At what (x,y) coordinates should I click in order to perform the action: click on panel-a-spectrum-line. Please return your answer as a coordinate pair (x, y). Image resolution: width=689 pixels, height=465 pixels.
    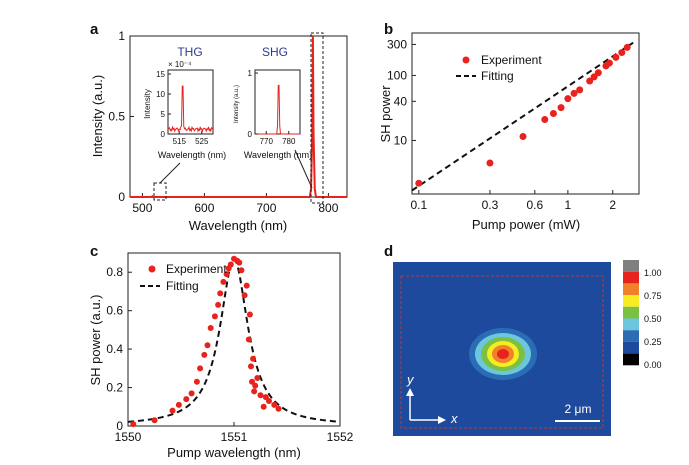
    Looking at the image, I should click on (238, 116).